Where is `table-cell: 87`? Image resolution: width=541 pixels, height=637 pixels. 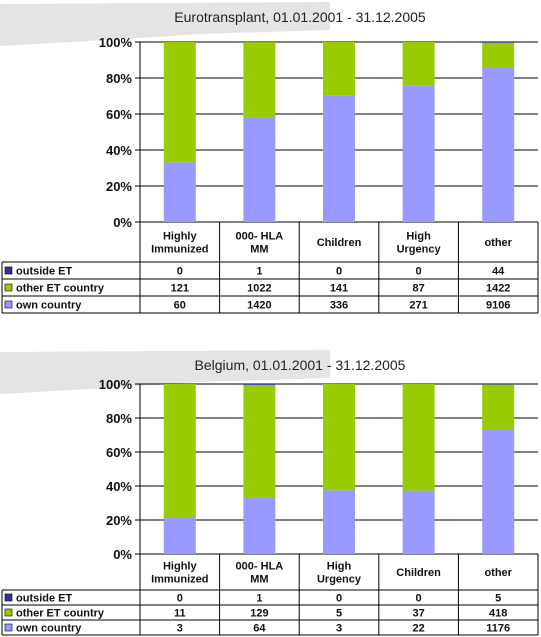
table-cell: 87 is located at coordinates (418, 289).